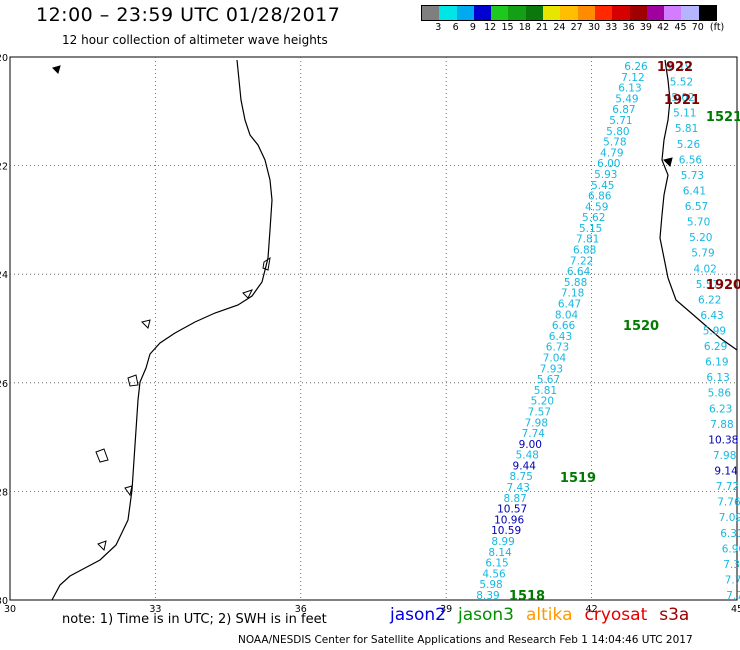  I want to click on wave-height-label: 6.41, so click(694, 191).